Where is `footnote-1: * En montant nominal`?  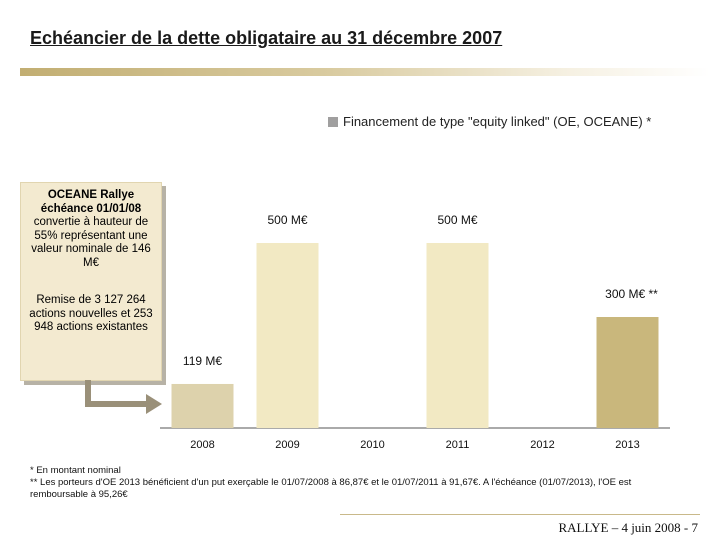 footnote-1: * En montant nominal is located at coordinates (75, 470).